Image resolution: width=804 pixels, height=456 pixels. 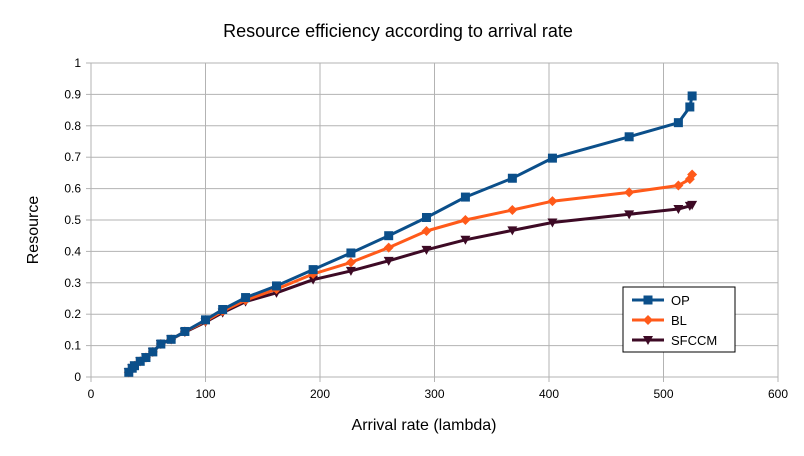 I want to click on y-tick-label: 0.1, so click(x=72, y=346).